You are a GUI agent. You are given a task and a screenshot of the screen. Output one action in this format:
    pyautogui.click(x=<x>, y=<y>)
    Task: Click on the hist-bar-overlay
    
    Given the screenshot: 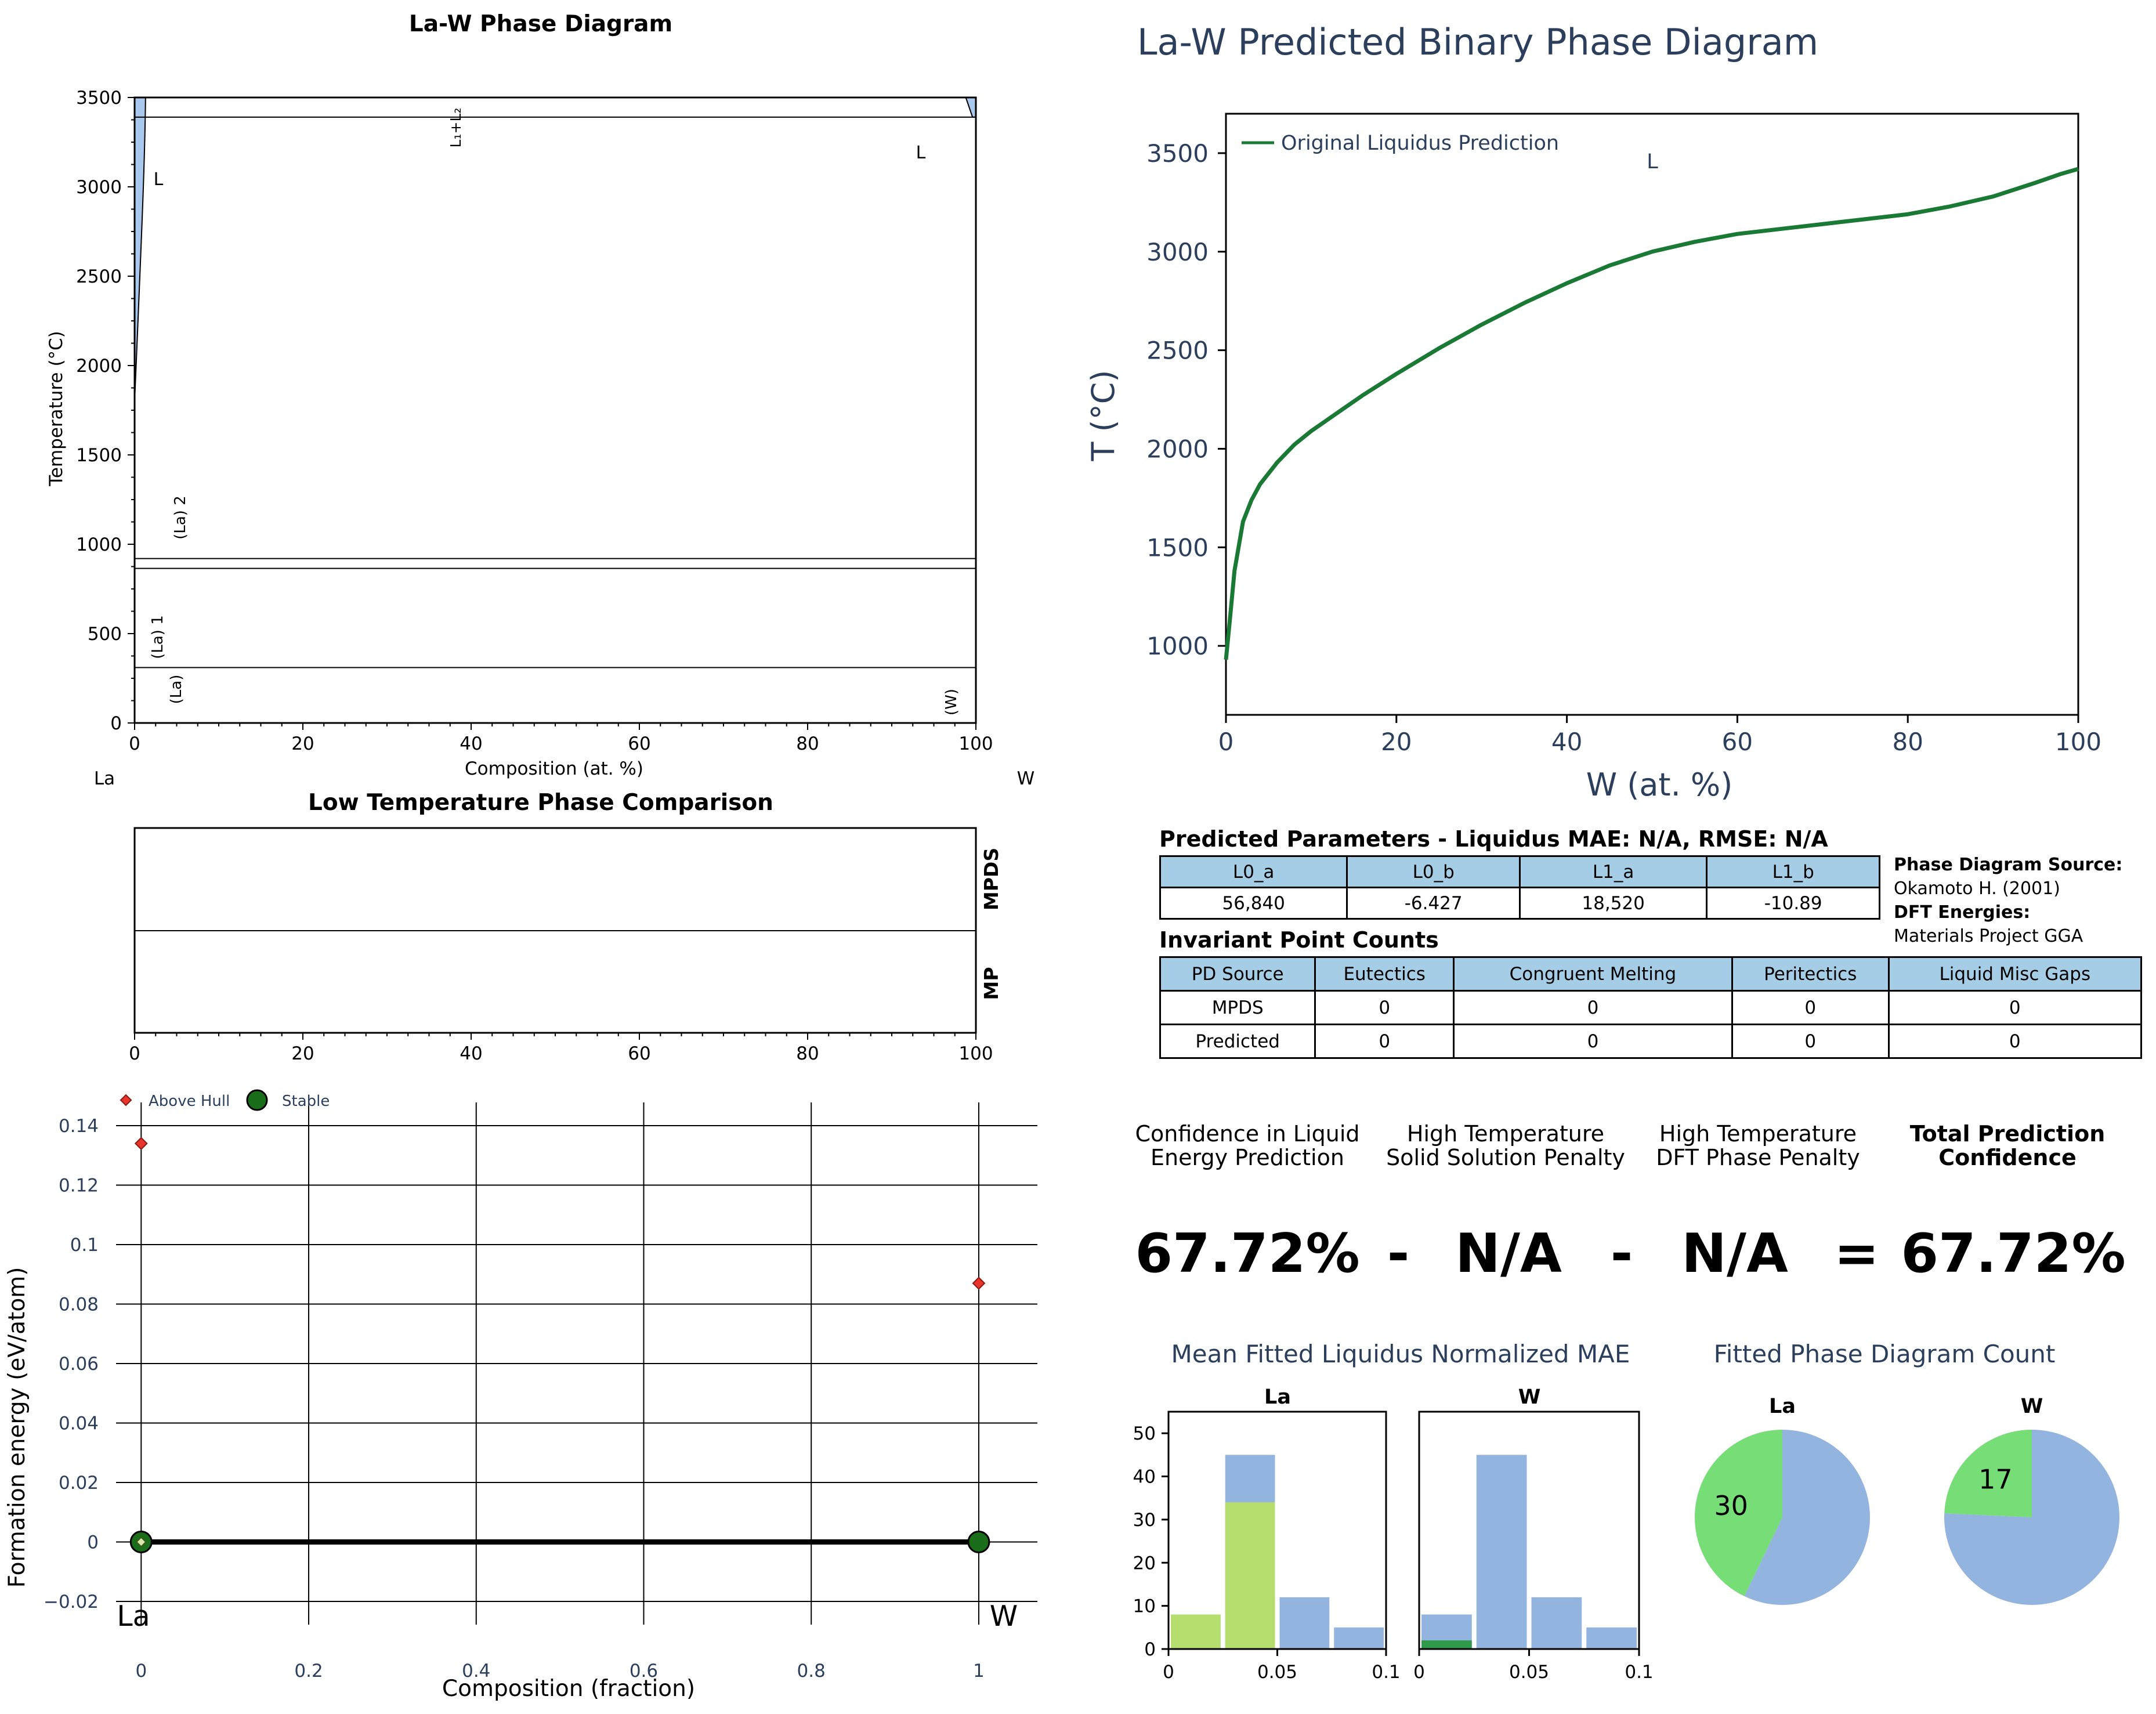 What is the action you would take?
    pyautogui.click(x=1446, y=1645)
    